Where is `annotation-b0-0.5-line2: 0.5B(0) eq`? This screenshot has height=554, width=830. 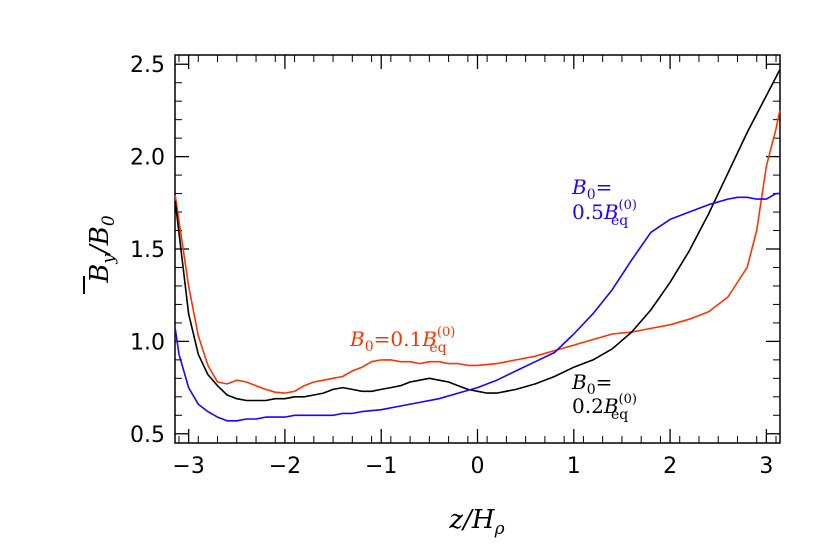 annotation-b0-0.5-line2: 0.5B(0) eq is located at coordinates (604, 213).